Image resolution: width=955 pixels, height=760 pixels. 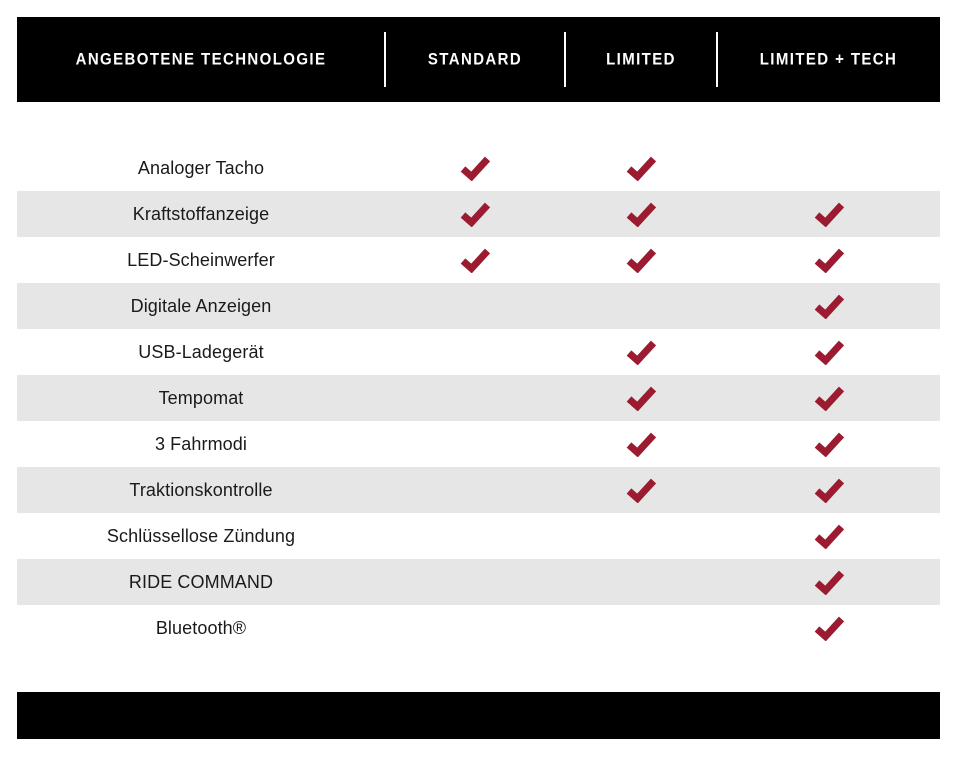 I want to click on table-row: RIDE COMMAND, so click(x=478, y=582).